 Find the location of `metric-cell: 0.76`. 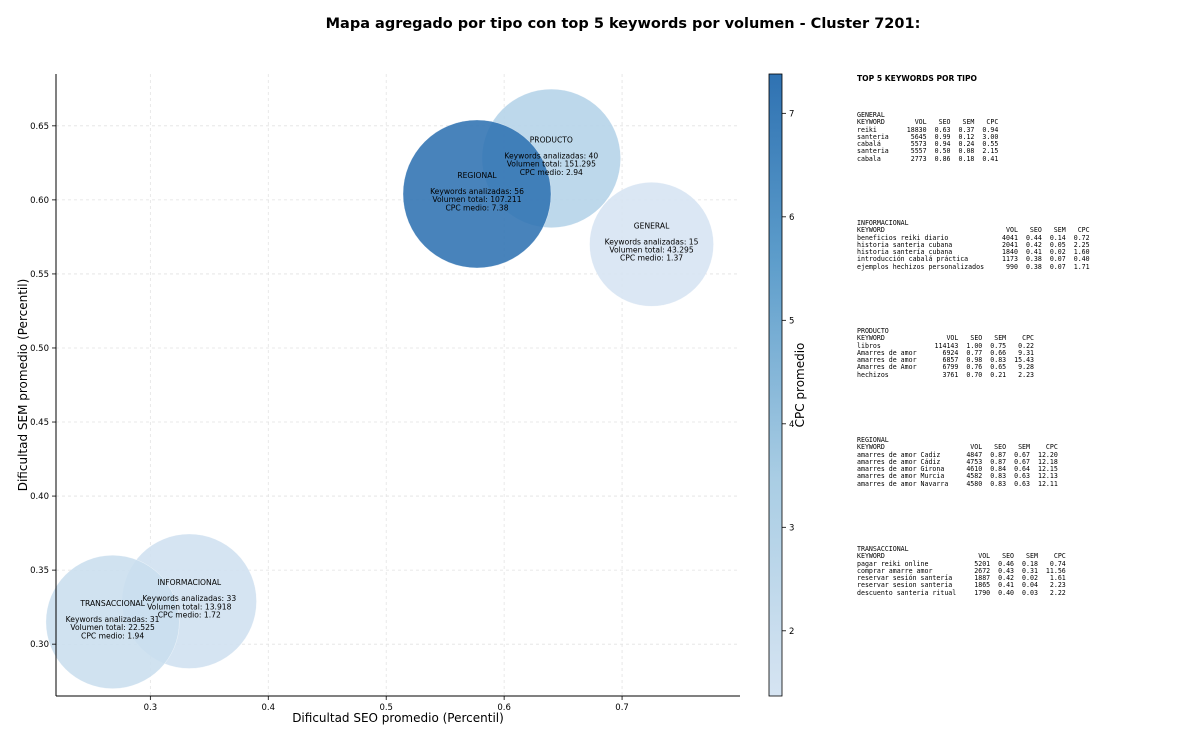

metric-cell: 0.76 is located at coordinates (974, 367).